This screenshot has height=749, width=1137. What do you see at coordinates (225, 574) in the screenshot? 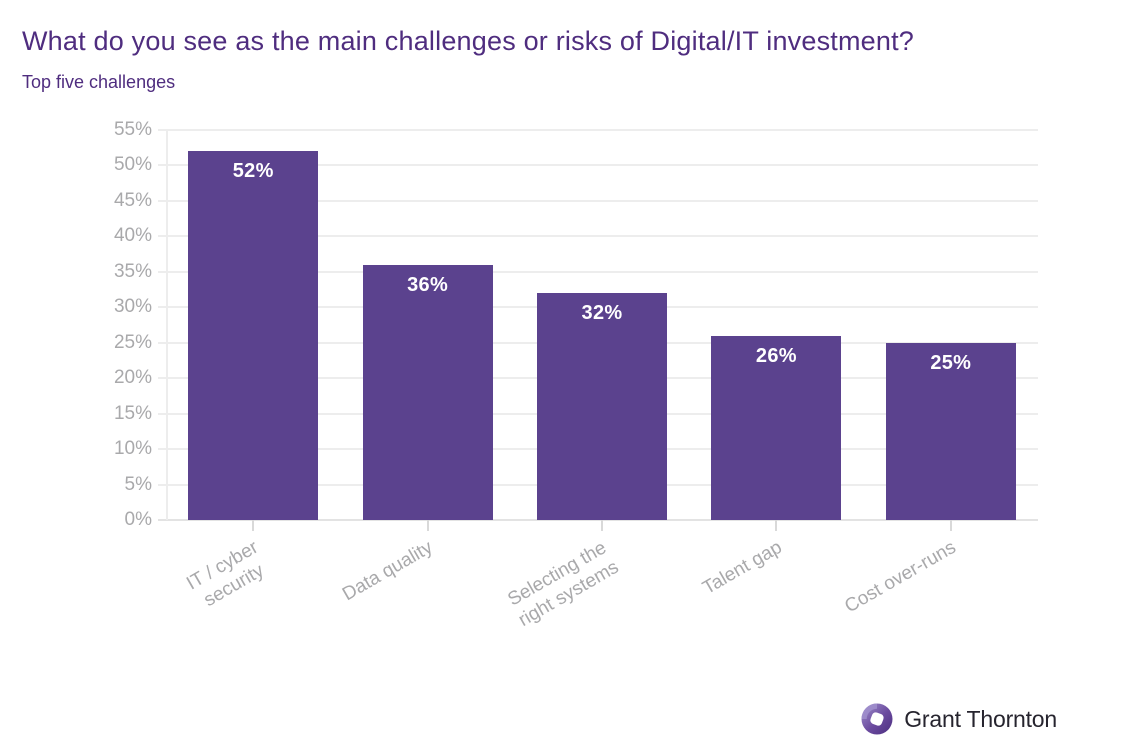
I see `x-axis-category-label: IT / cyber security` at bounding box center [225, 574].